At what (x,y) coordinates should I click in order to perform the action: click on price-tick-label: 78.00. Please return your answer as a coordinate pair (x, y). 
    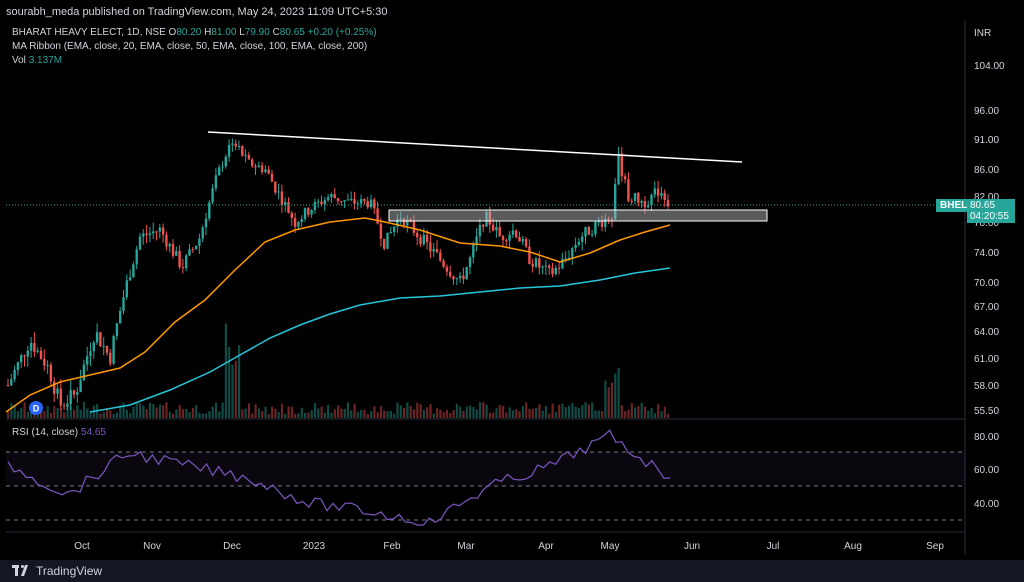
    Looking at the image, I should click on (986, 223).